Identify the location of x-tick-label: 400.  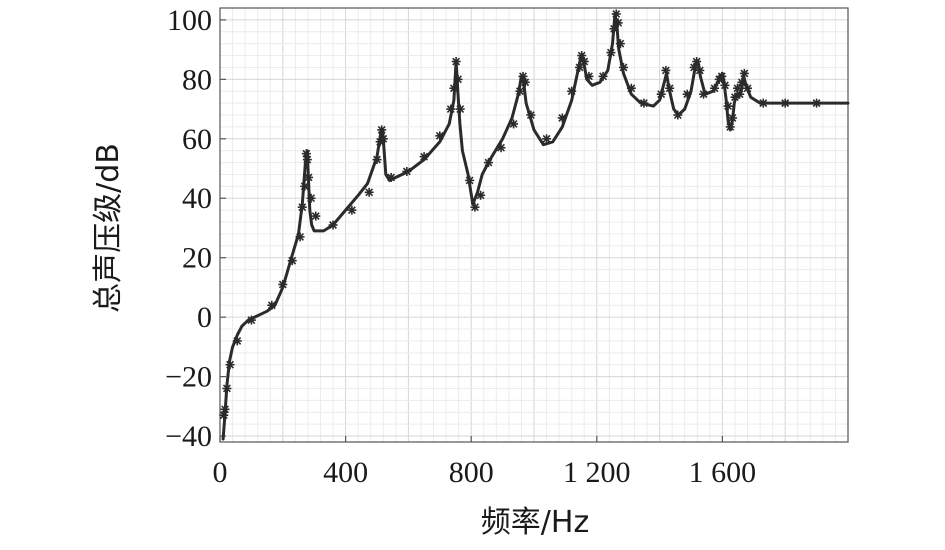
(345, 472).